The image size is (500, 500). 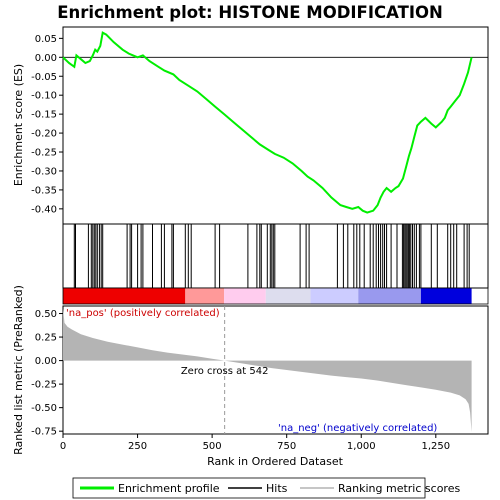 What do you see at coordinates (212, 446) in the screenshot?
I see `x-tick-label: 500` at bounding box center [212, 446].